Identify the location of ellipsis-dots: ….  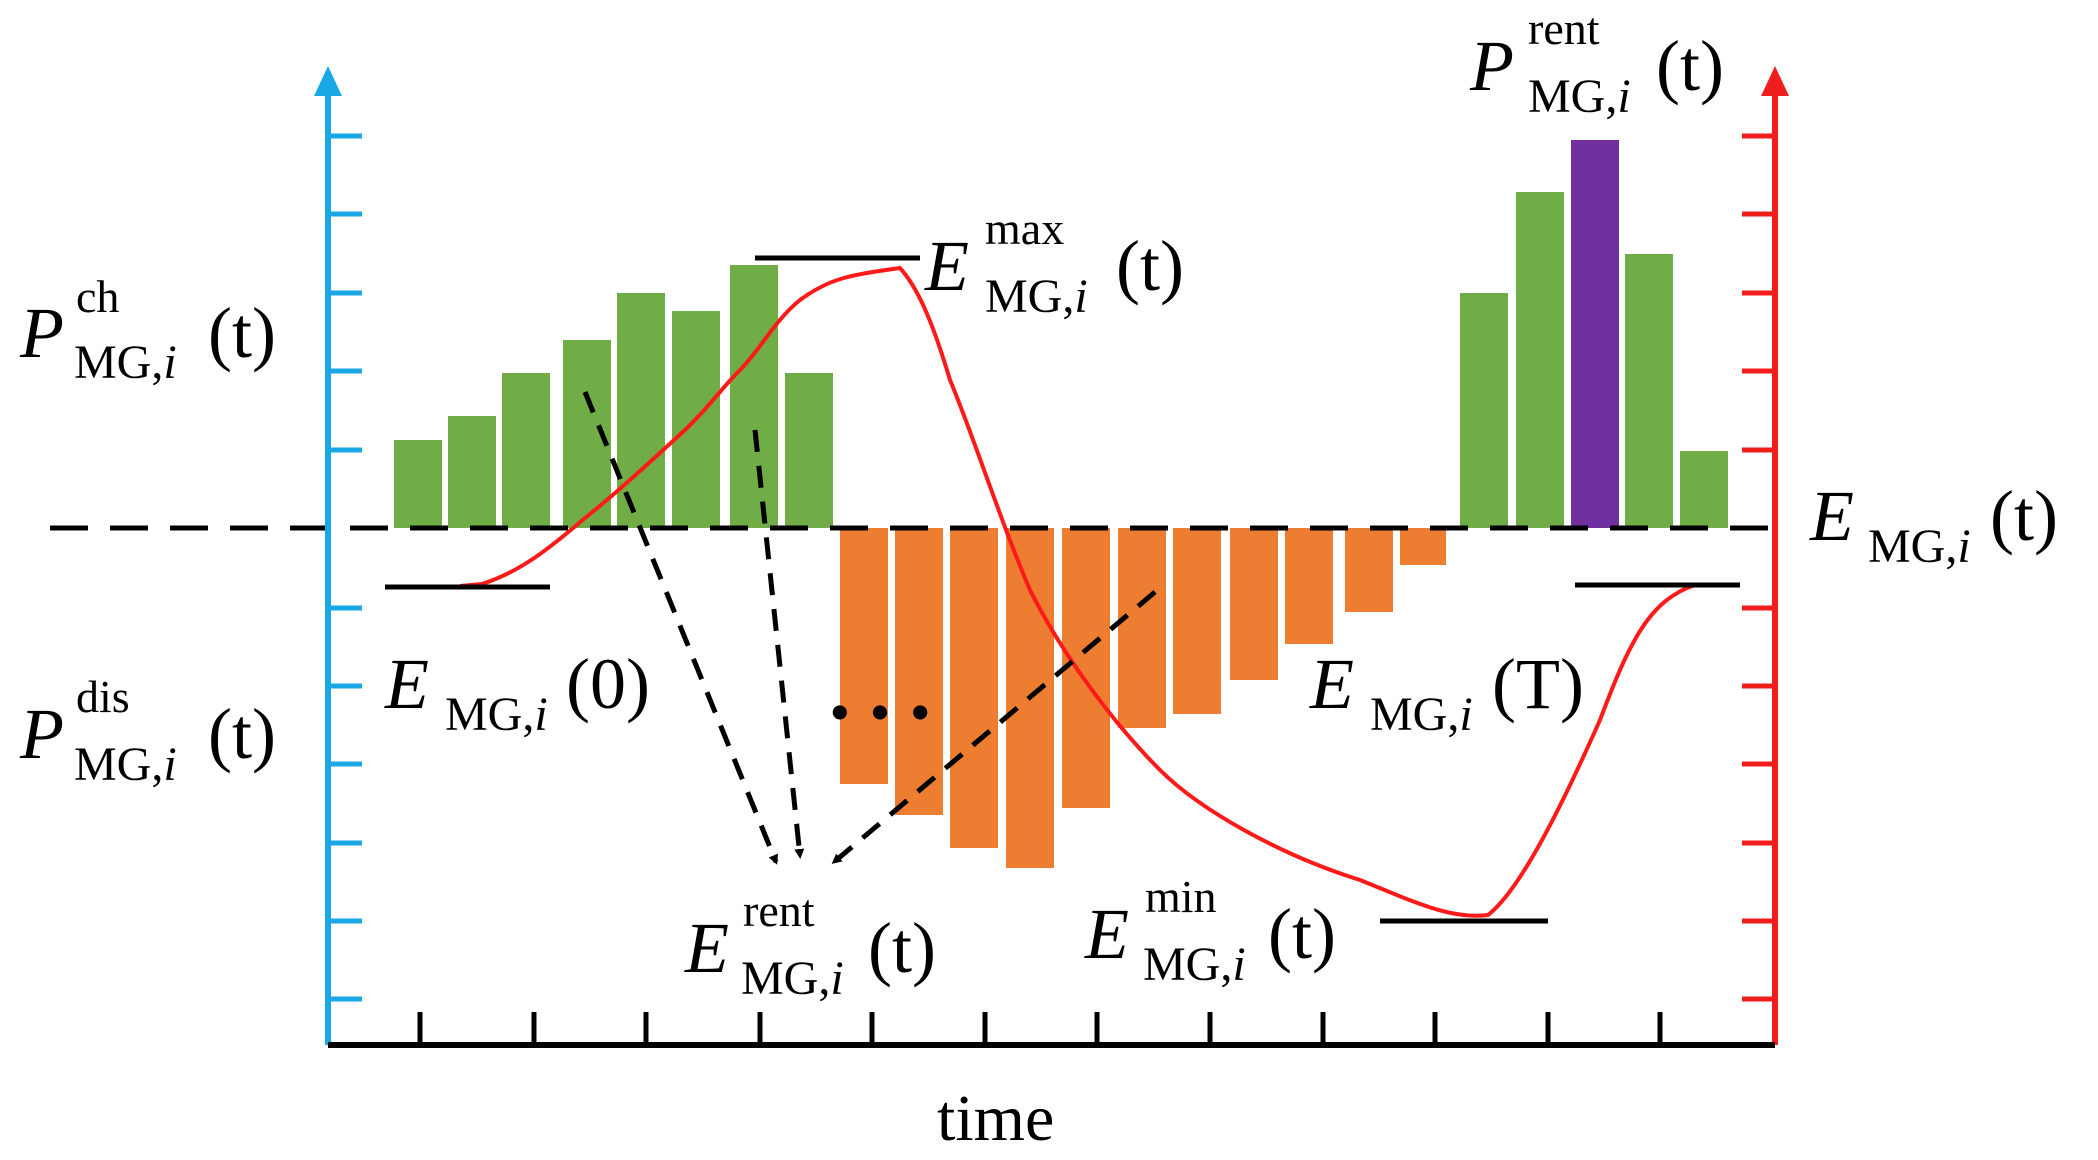
(880, 677).